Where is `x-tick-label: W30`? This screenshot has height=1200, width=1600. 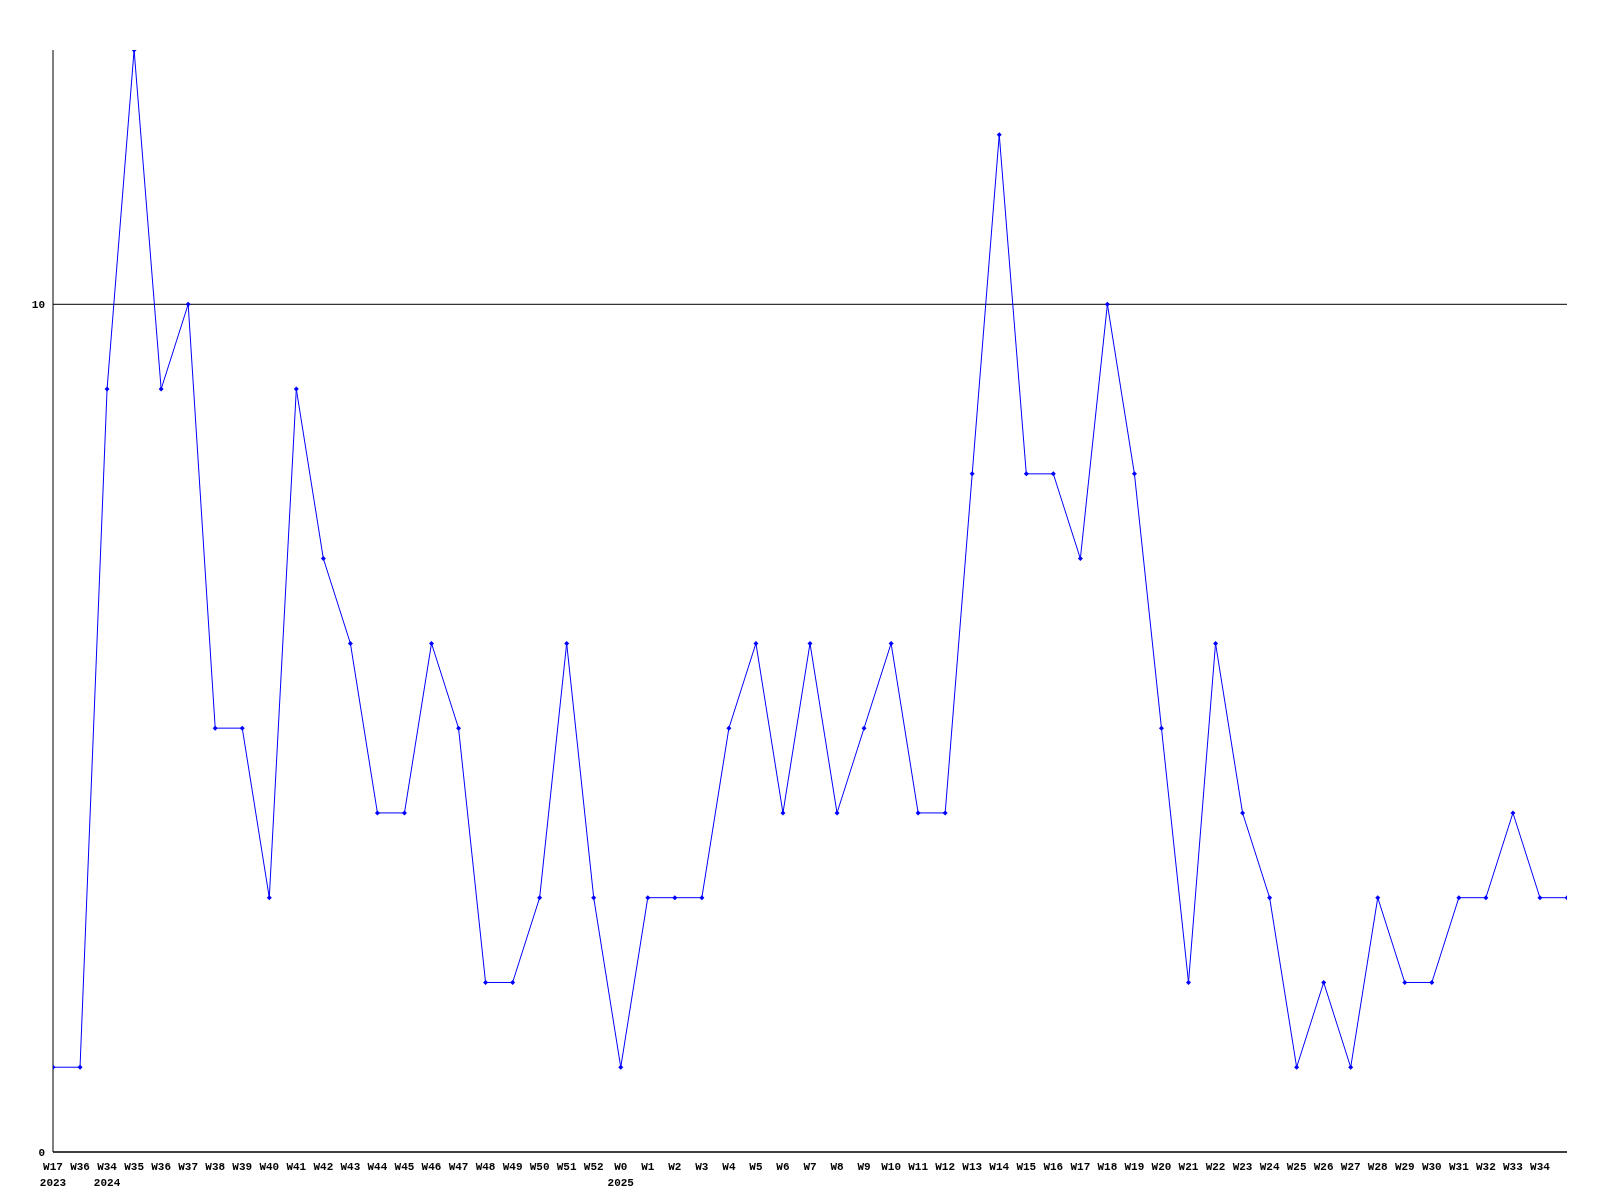 x-tick-label: W30 is located at coordinates (1431, 1167).